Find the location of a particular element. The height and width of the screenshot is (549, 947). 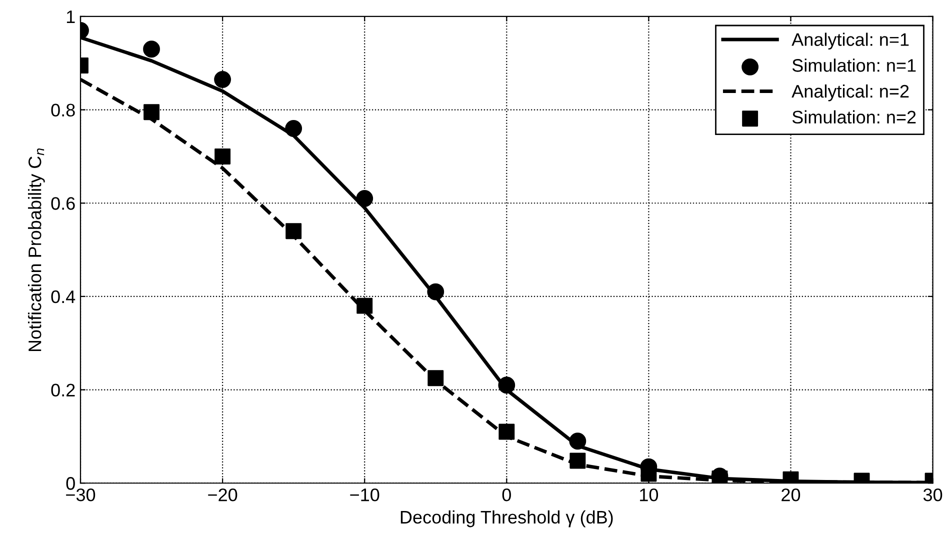

x-tick-label: 20 is located at coordinates (791, 495).